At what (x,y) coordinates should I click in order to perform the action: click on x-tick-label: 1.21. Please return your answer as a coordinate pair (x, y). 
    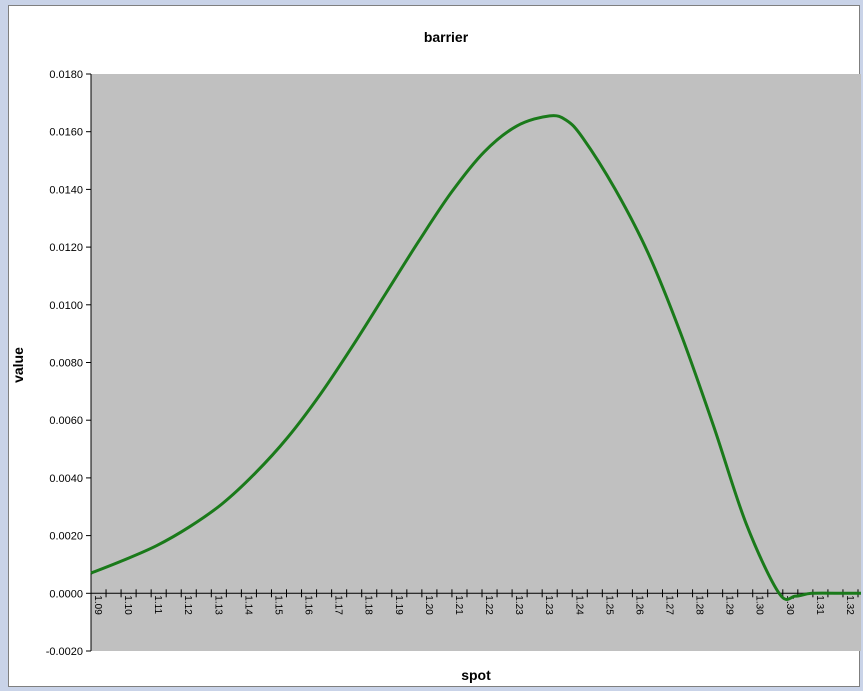
    Looking at the image, I should click on (458, 605).